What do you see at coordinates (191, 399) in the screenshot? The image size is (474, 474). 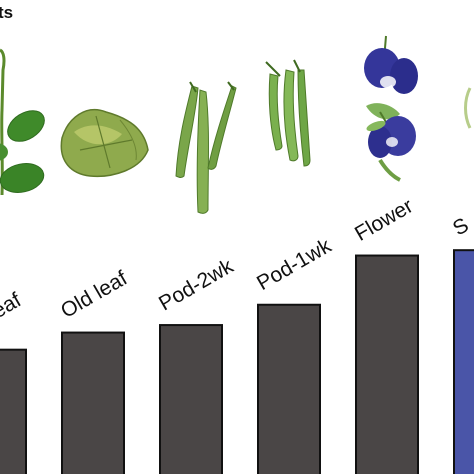 I see `bar-pod-2wk` at bounding box center [191, 399].